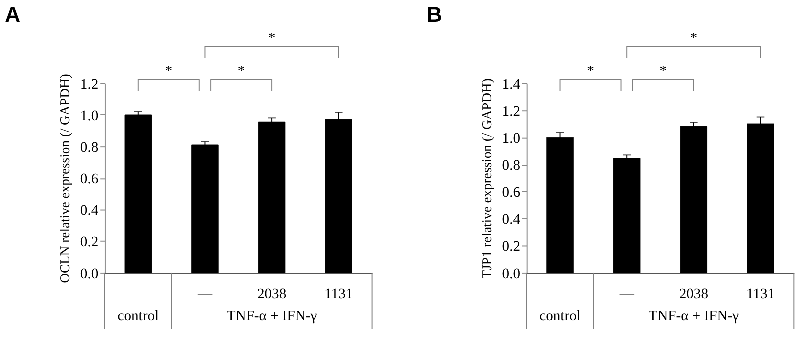  What do you see at coordinates (65, 179) in the screenshot?
I see `y-axis-title: OCLN relative expression (/ GAPDH)` at bounding box center [65, 179].